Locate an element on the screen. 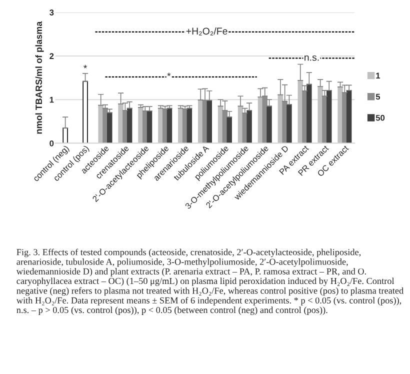  y-tick-label: 3 is located at coordinates (52, 13).